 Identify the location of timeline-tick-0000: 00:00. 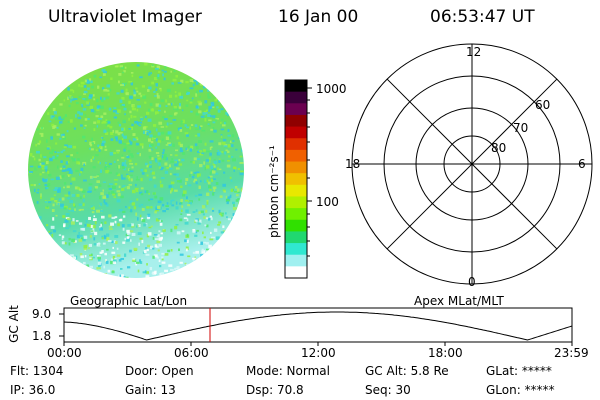
(64, 353).